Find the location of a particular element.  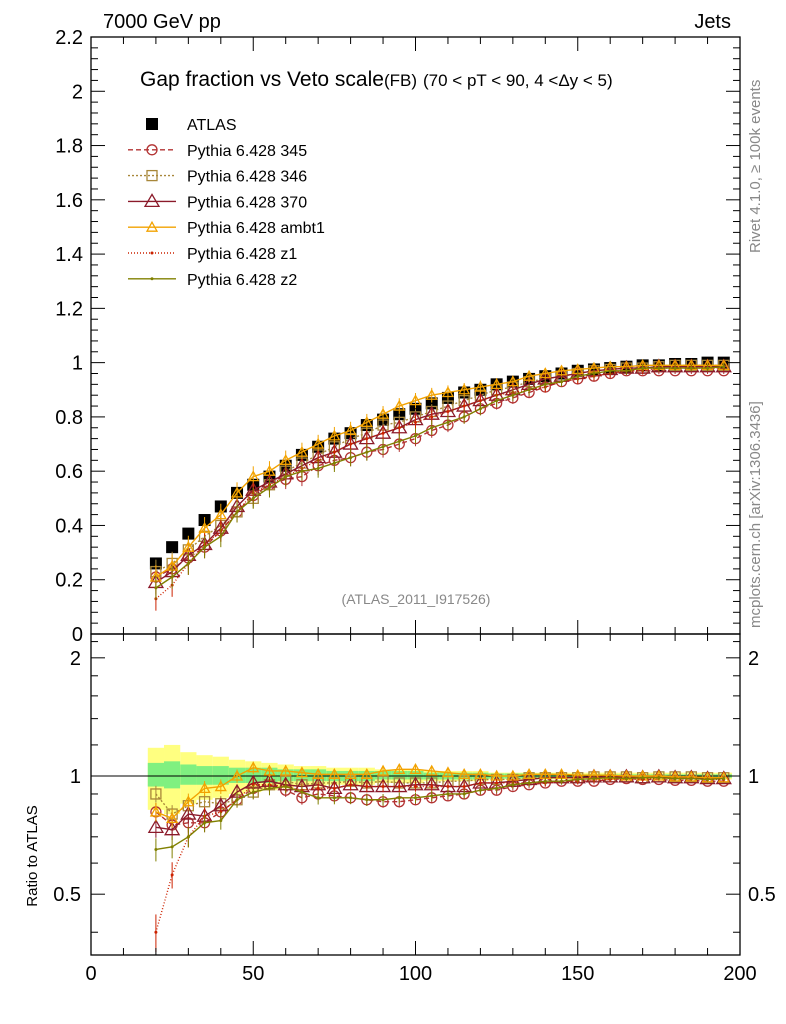

legend-item-p370: Pythia 6.428 370 is located at coordinates (217, 202).